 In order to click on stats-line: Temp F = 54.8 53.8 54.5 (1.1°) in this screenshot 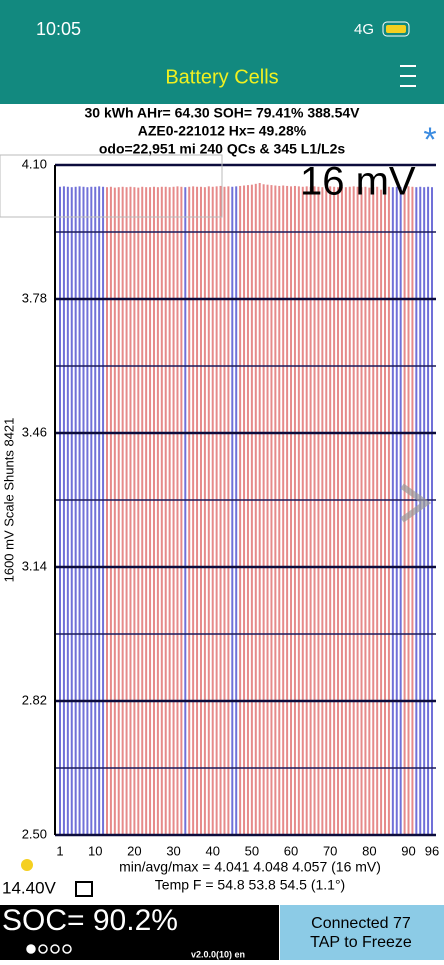, I will do `click(250, 885)`.